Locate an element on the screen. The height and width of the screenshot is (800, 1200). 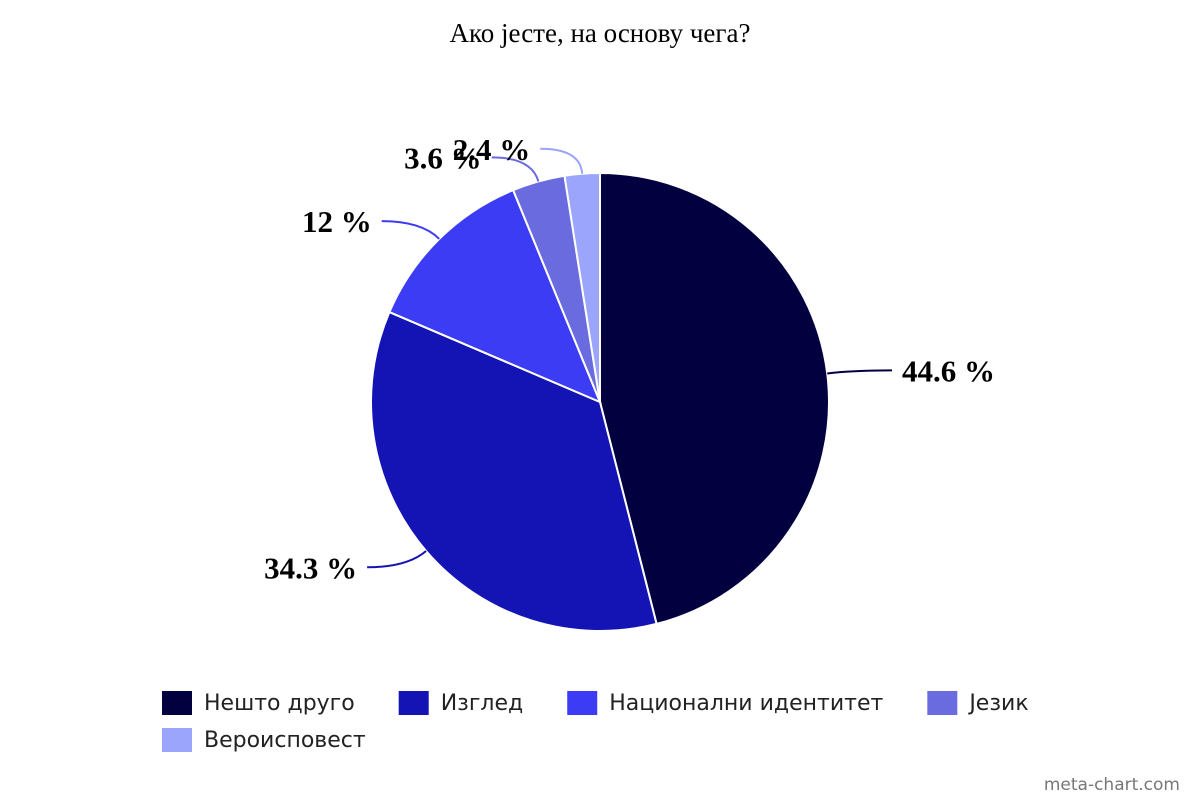
legend-label: Национални идентитет is located at coordinates (746, 703).